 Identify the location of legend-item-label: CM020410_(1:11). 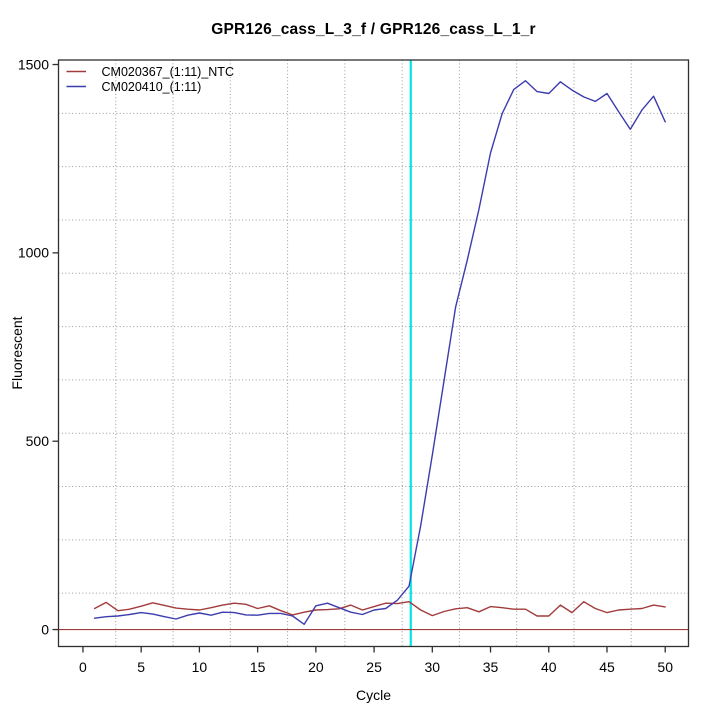
(152, 87).